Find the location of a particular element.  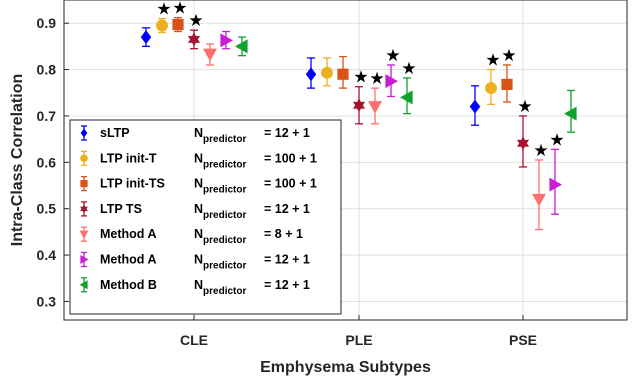

x-tick-label: CLE is located at coordinates (194, 340).